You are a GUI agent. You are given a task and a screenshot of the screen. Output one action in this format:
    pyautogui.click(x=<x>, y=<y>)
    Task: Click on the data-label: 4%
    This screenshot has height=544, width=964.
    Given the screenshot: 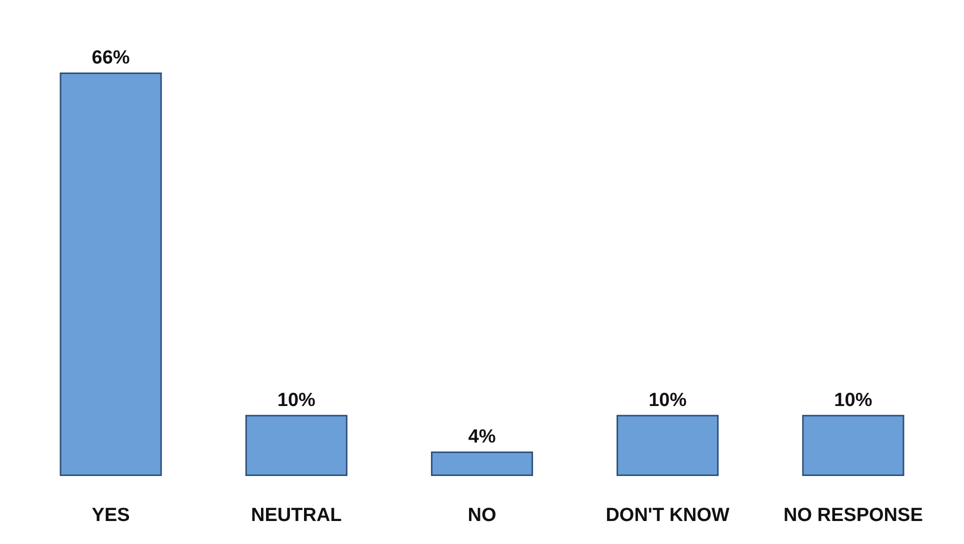 What is the action you would take?
    pyautogui.click(x=482, y=437)
    